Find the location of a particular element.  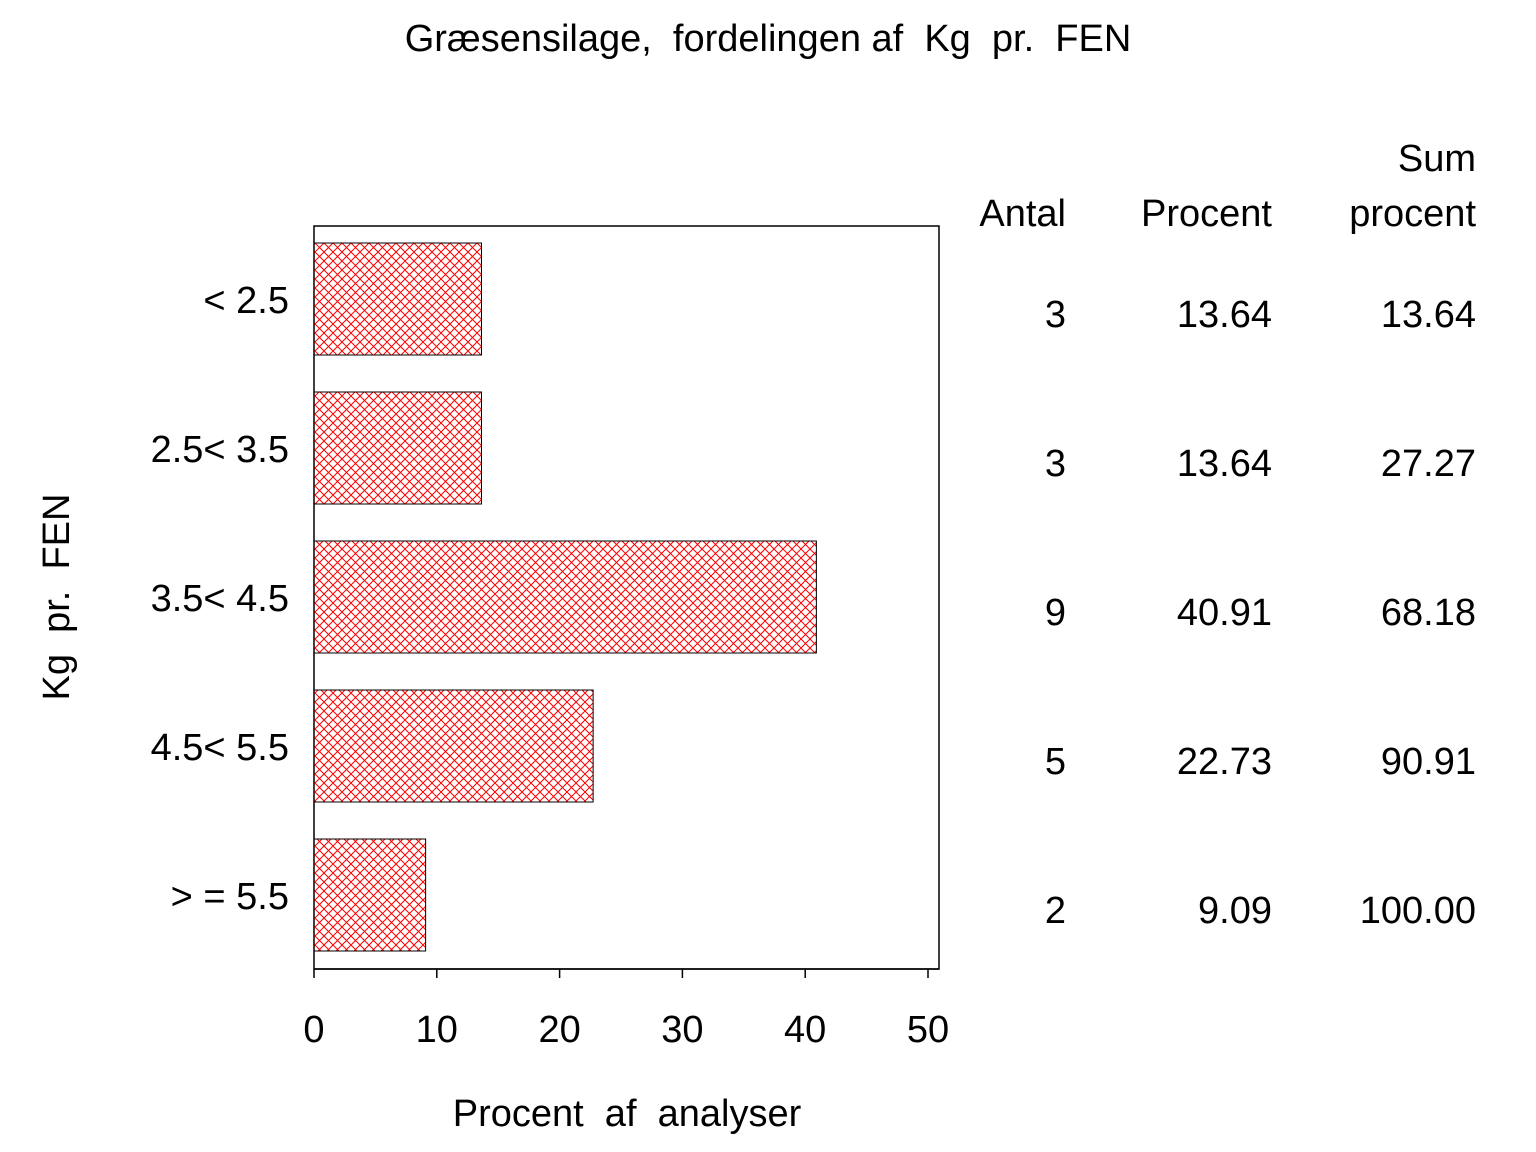

x-axis-label: Procent af analyser is located at coordinates (627, 1114).